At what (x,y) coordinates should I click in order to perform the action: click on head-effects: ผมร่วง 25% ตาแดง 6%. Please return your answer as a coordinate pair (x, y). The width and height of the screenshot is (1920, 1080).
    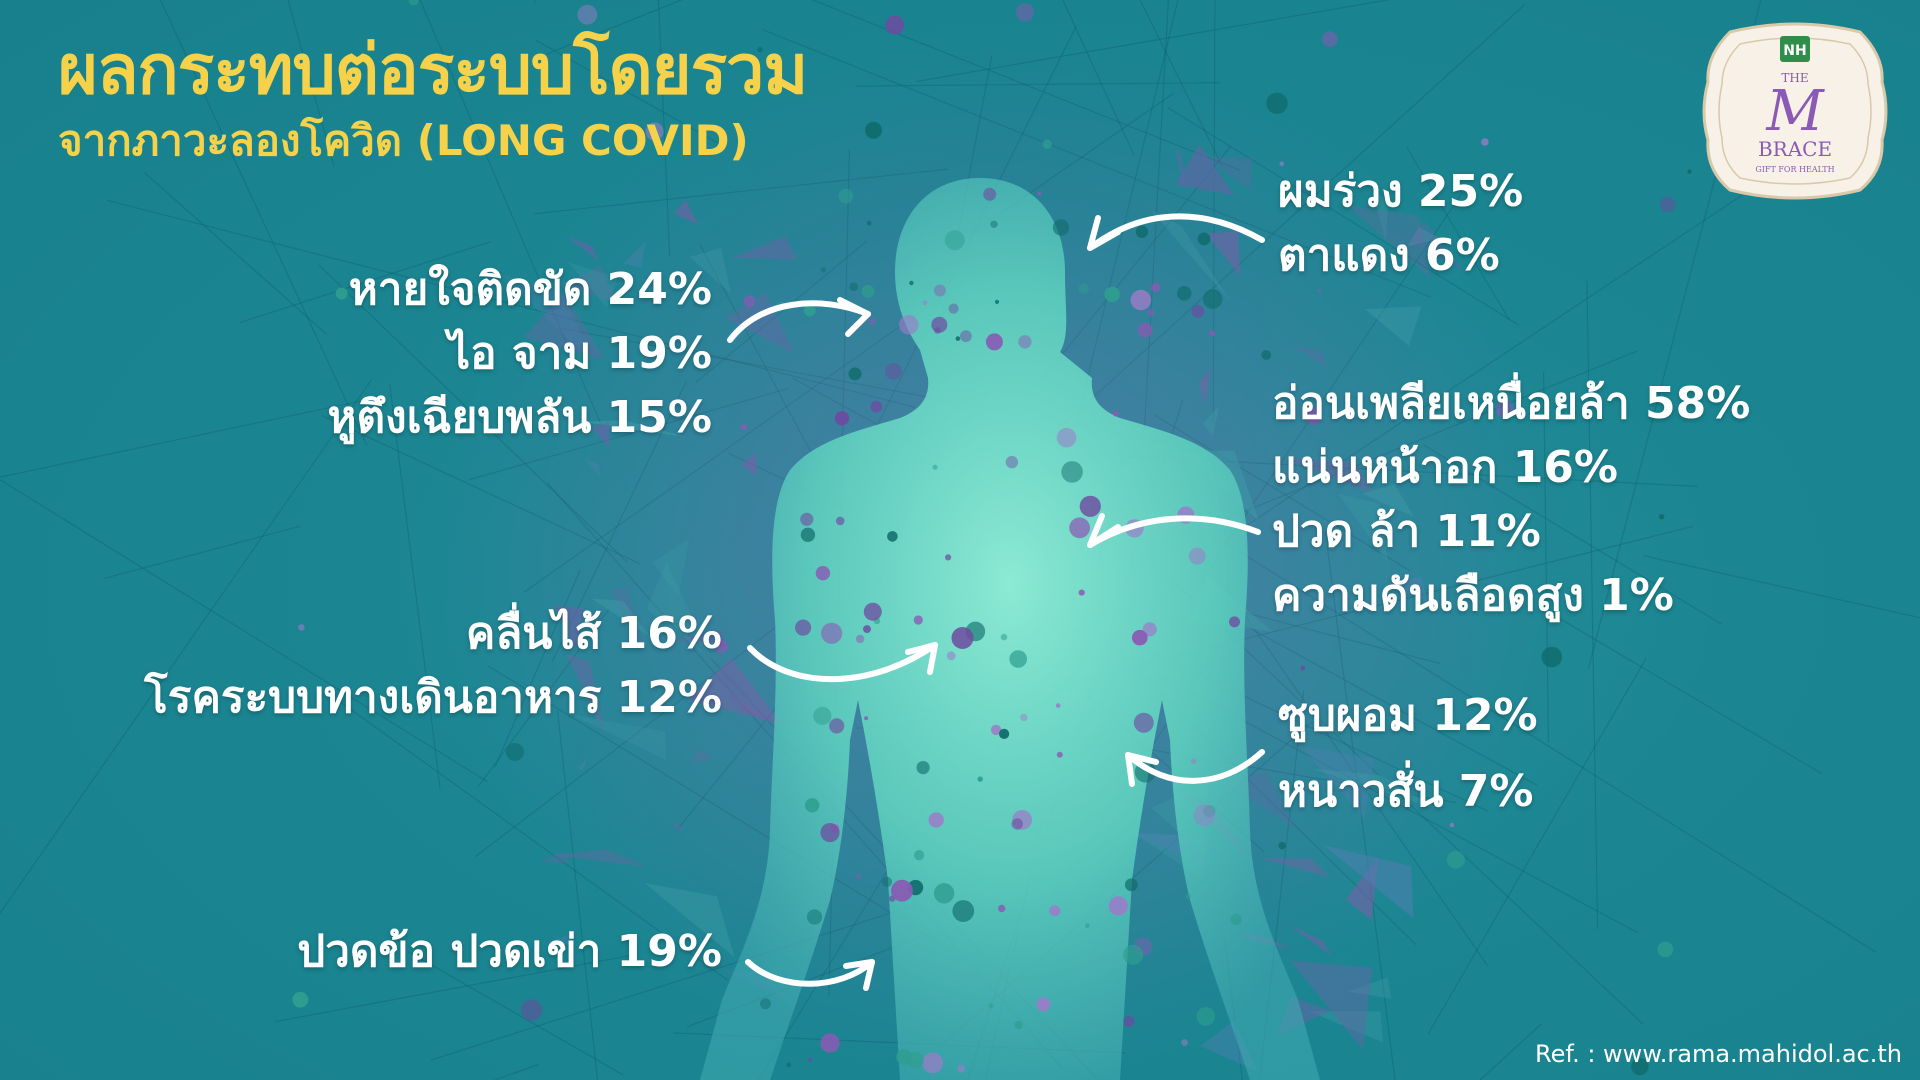
    Looking at the image, I should click on (1400, 224).